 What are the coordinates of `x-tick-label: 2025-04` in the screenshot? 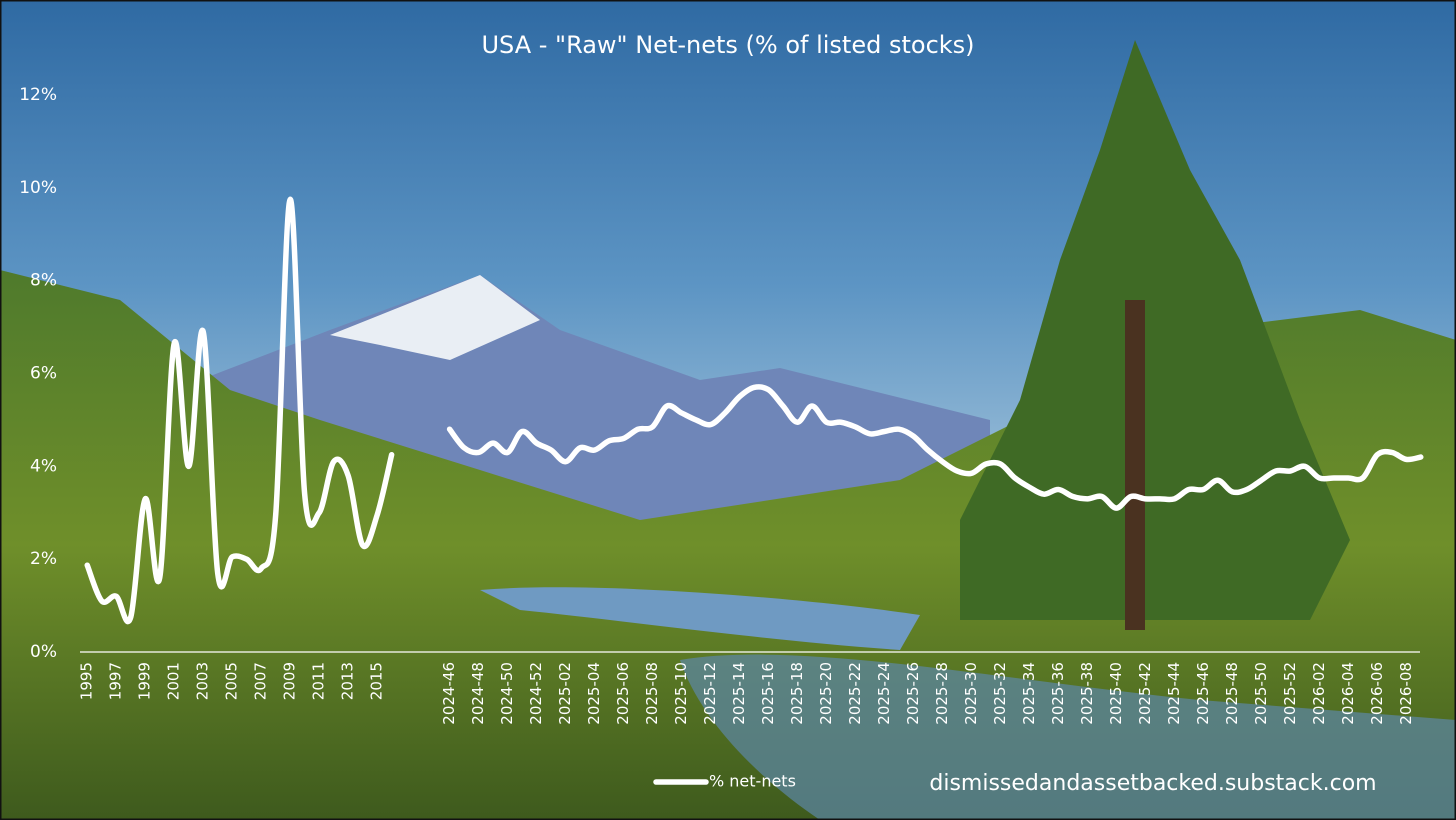 It's located at (594, 693).